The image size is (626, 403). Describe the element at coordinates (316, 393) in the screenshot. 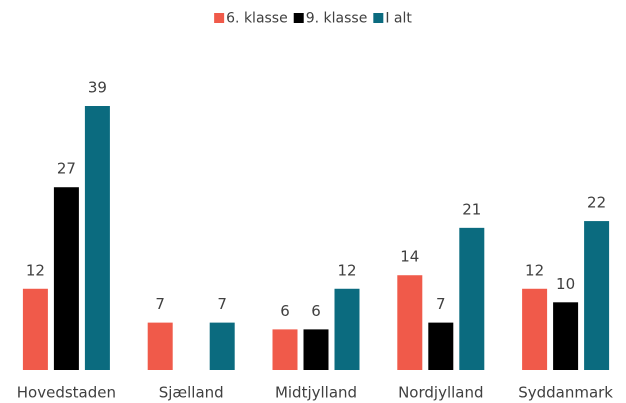

I see `x-tick-label: Midtjylland` at that location.